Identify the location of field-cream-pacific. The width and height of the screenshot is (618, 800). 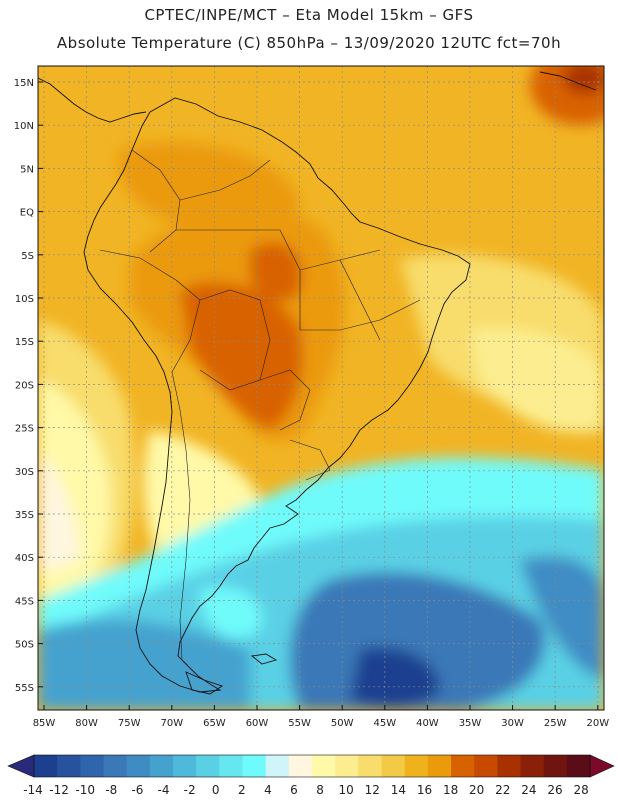
(59, 512).